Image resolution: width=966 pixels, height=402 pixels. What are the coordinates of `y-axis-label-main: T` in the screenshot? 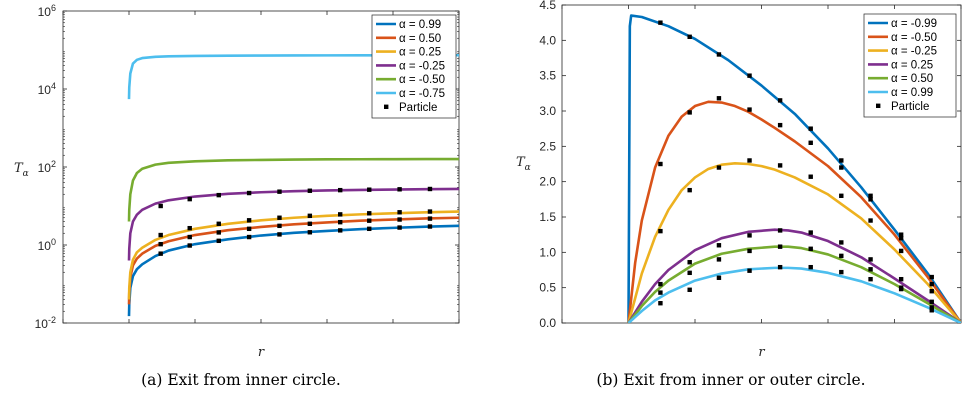 It's located at (19, 168).